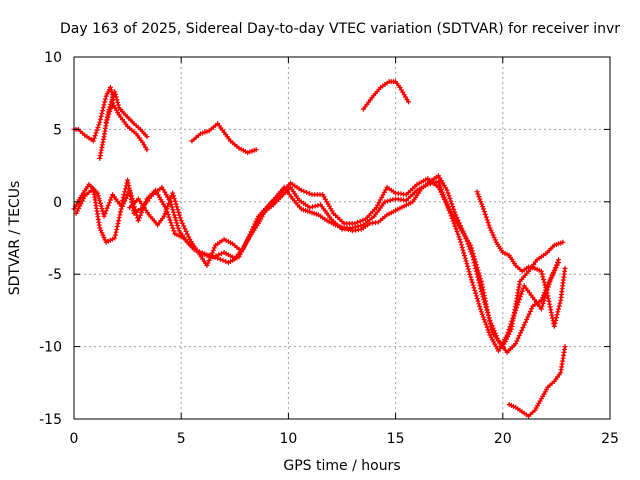  What do you see at coordinates (15, 238) in the screenshot?
I see `y-axis-label: SDTVAR / TECUs` at bounding box center [15, 238].